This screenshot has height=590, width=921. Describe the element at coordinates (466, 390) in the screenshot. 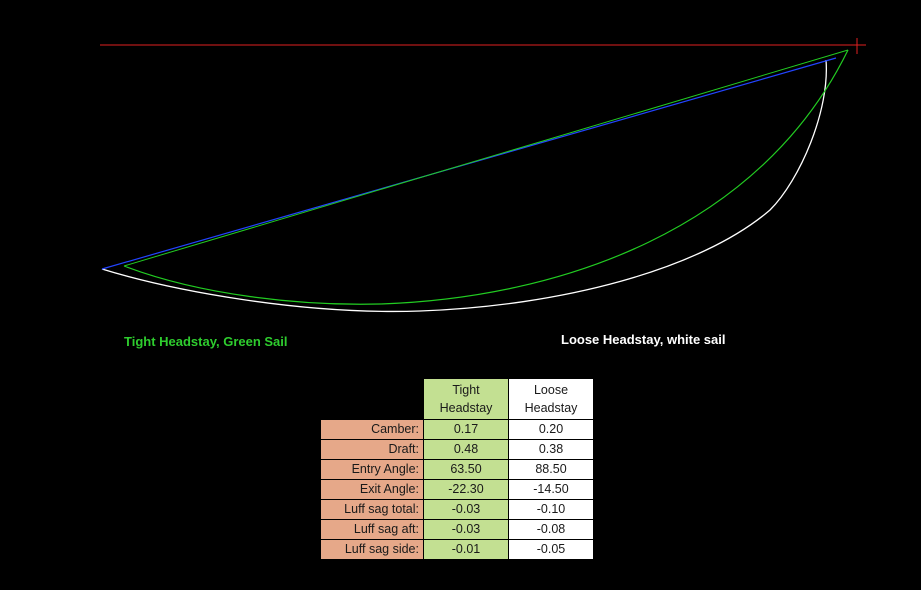

I see `tight-header-line1: Tight` at that location.